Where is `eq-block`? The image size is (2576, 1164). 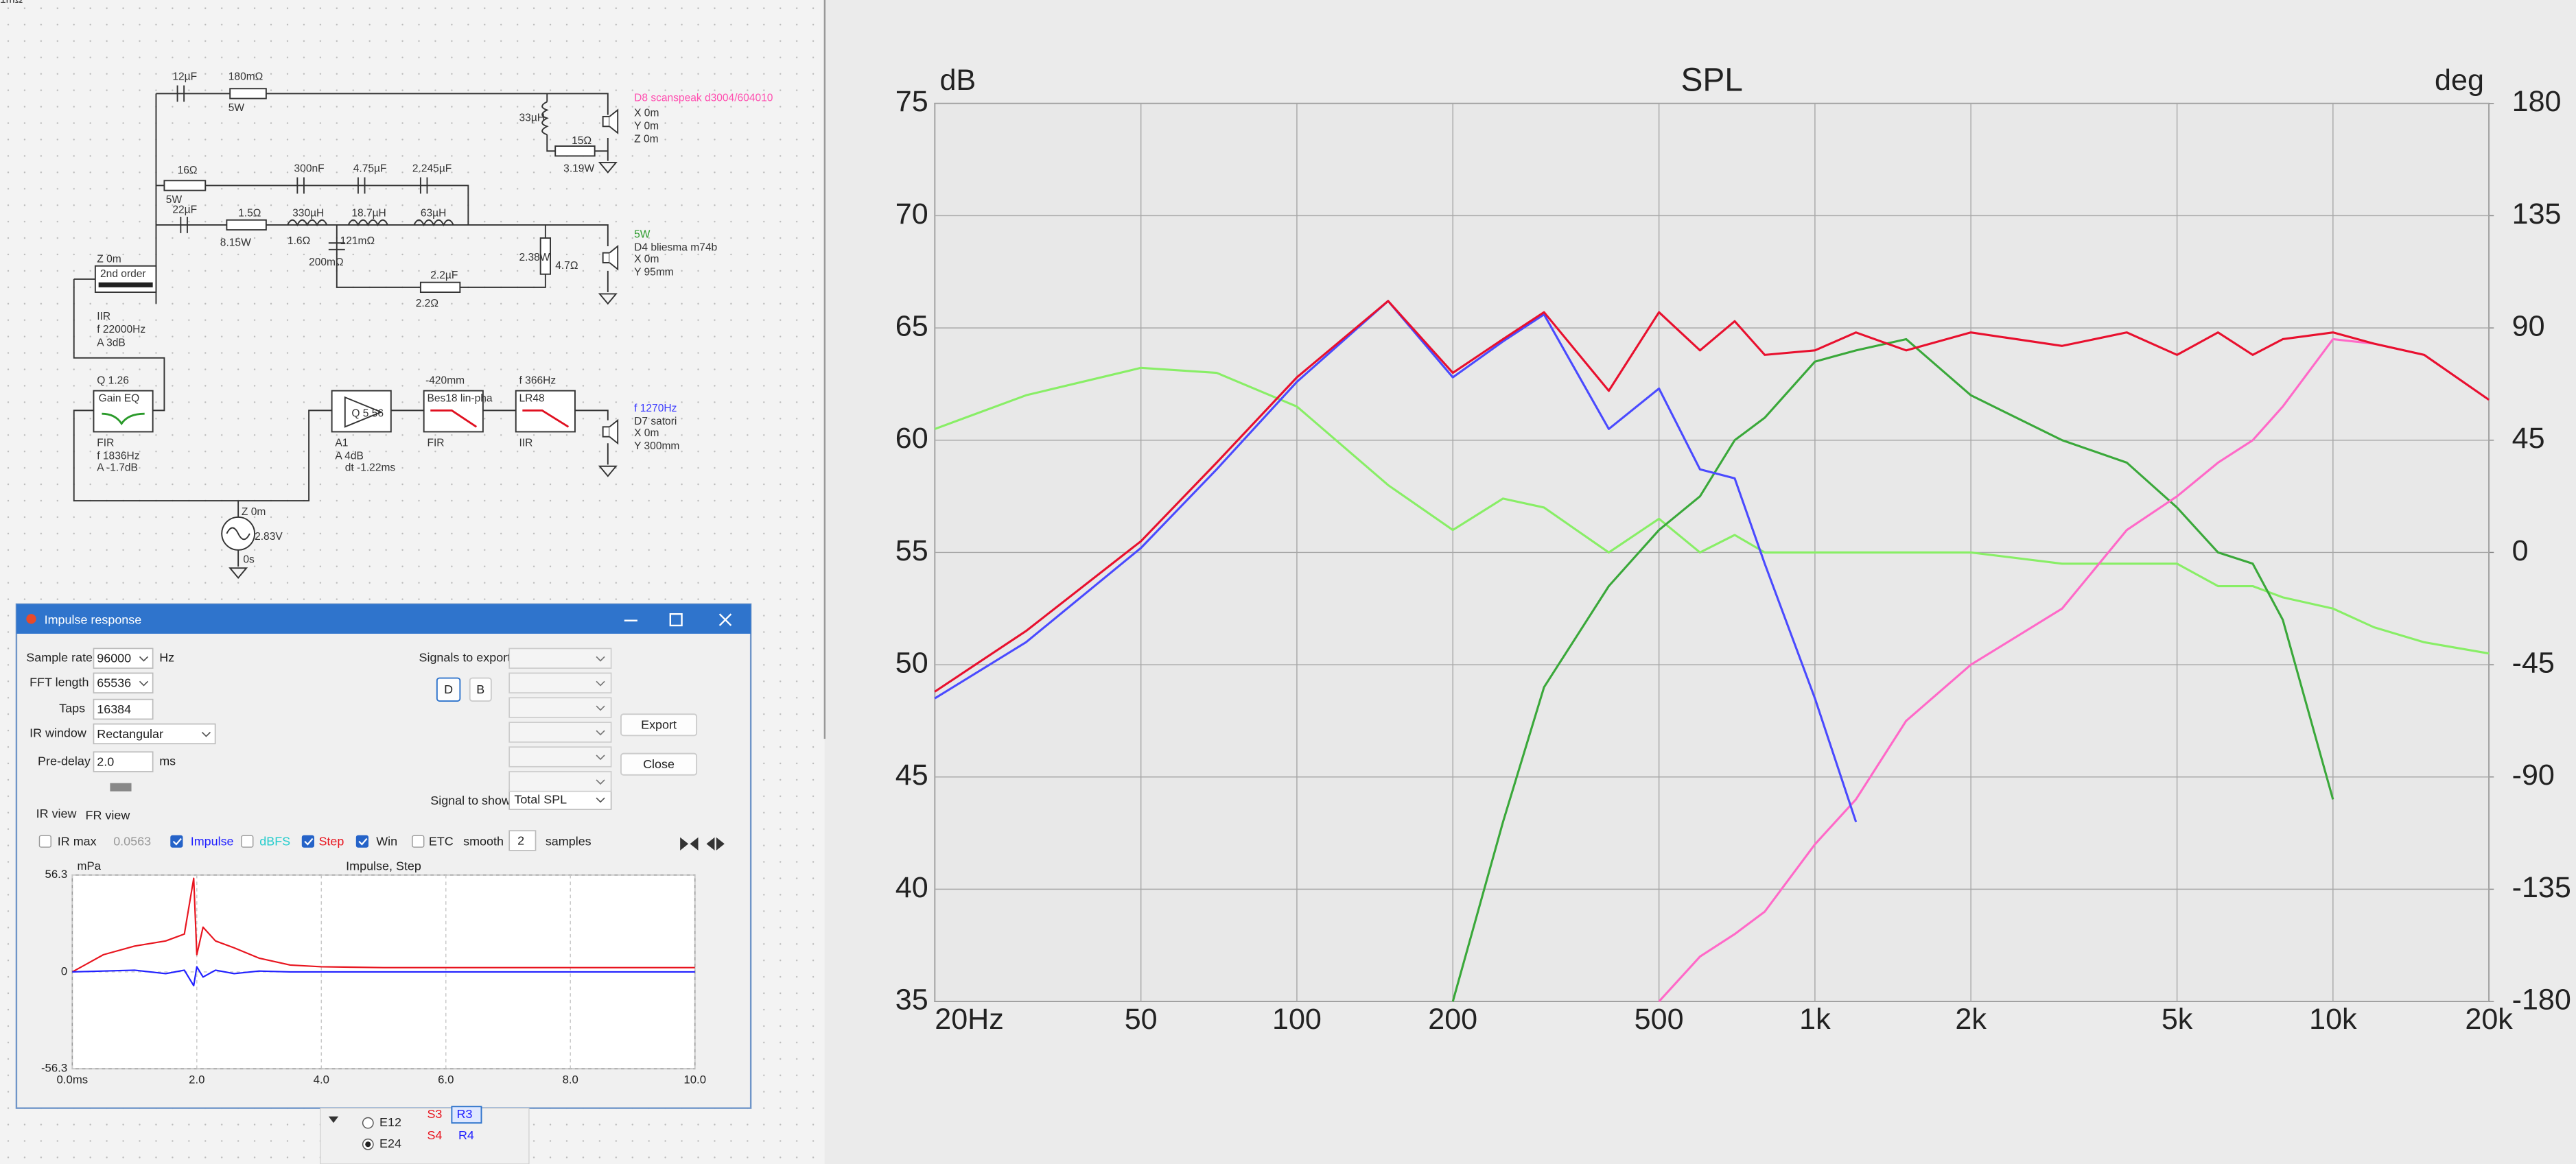 eq-block is located at coordinates (123, 411).